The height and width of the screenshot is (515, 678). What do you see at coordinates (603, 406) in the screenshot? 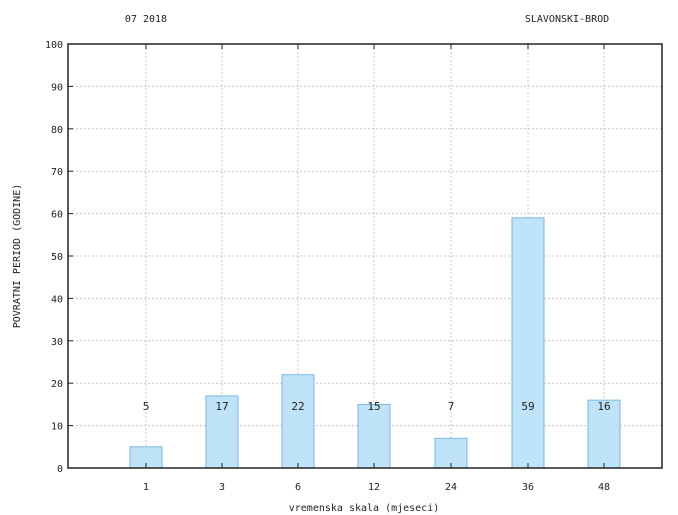
I see `data-label-48: 16` at bounding box center [603, 406].